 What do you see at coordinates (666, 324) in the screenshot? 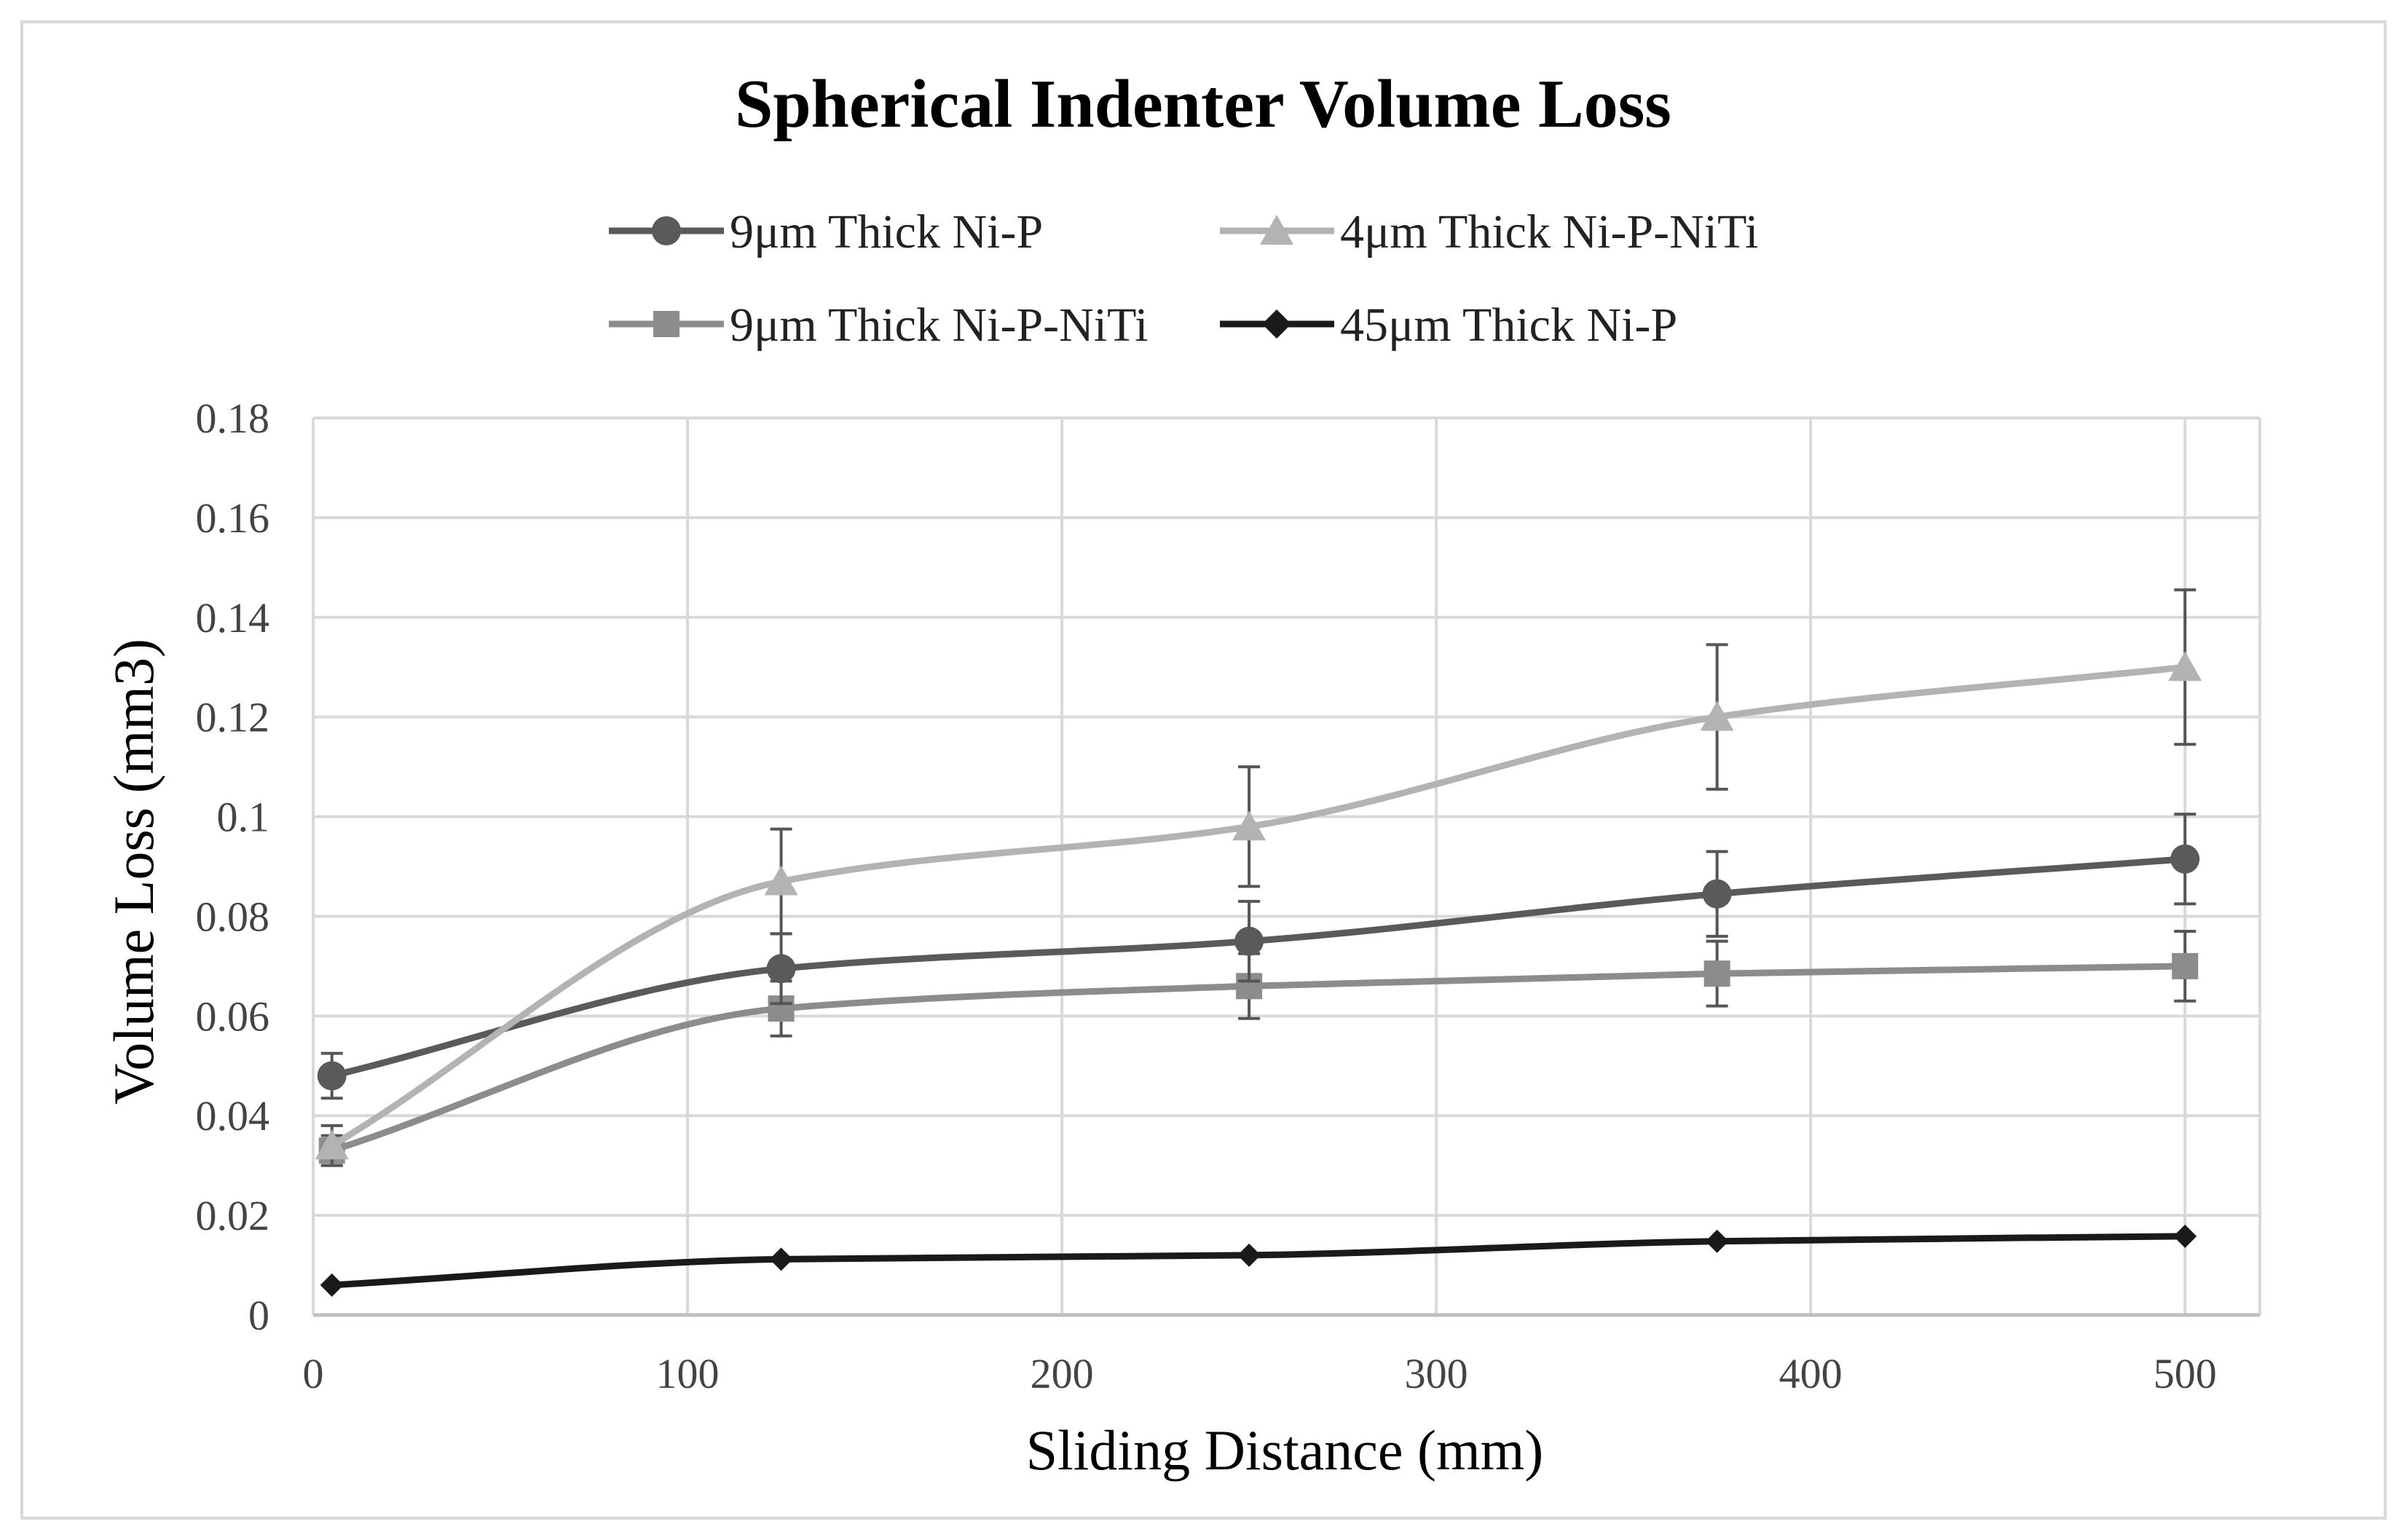
I see `legend-marker-square` at bounding box center [666, 324].